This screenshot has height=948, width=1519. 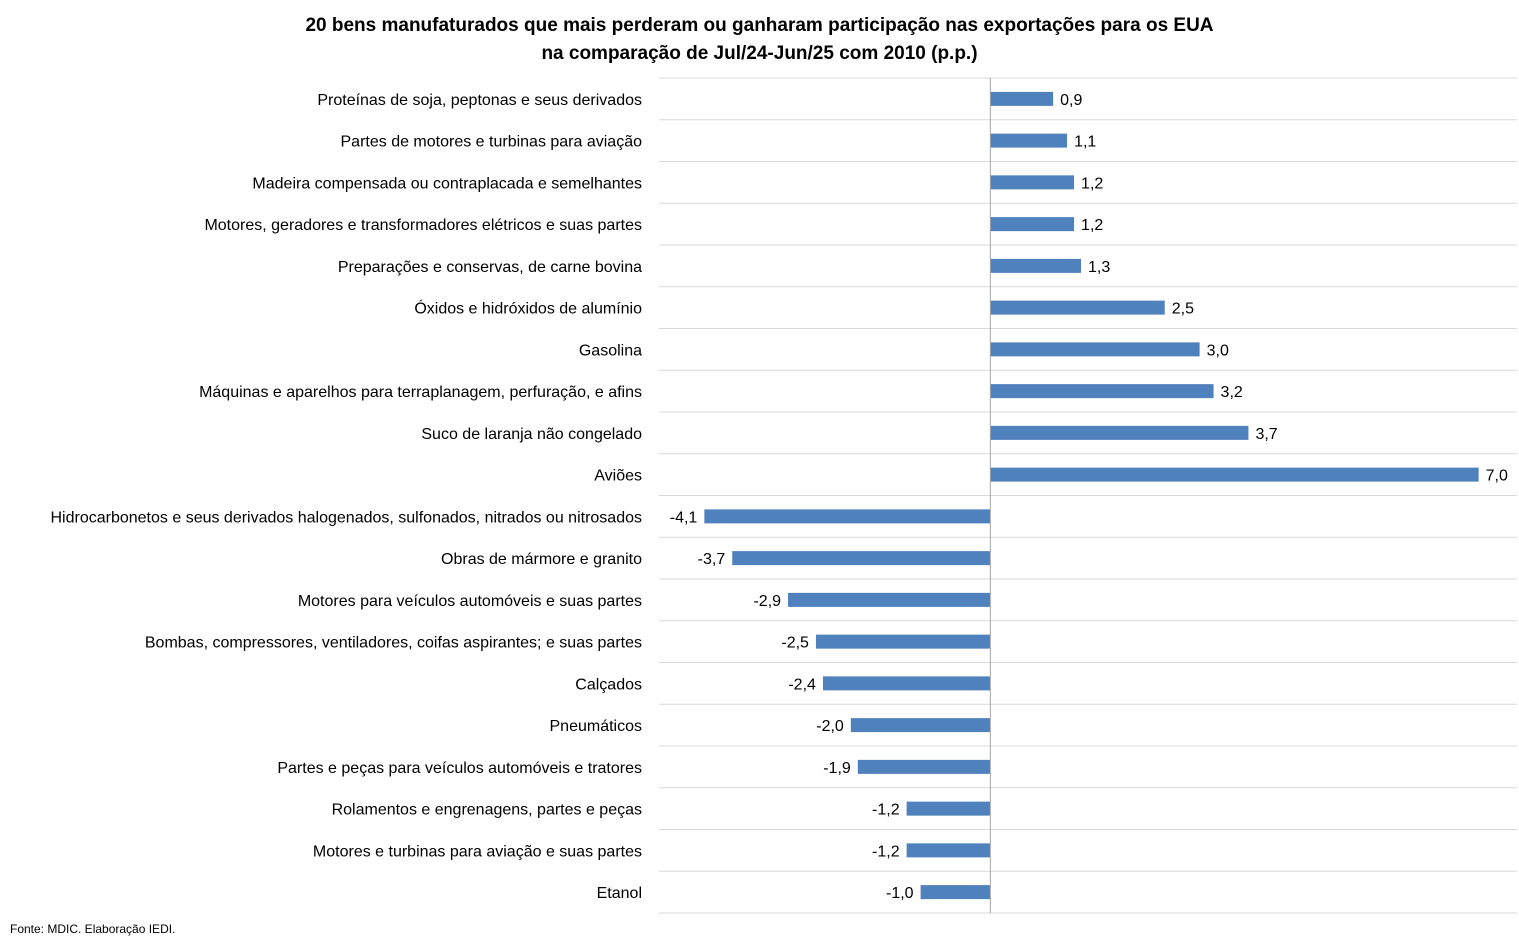 I want to click on data-label: 0,9, so click(x=1071, y=100).